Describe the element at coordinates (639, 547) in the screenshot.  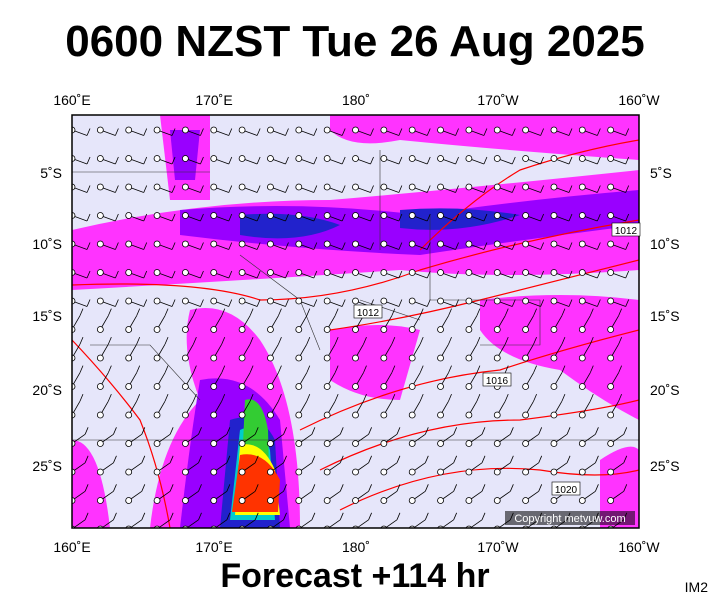
I see `lon-label-bottom: 160˚W` at that location.